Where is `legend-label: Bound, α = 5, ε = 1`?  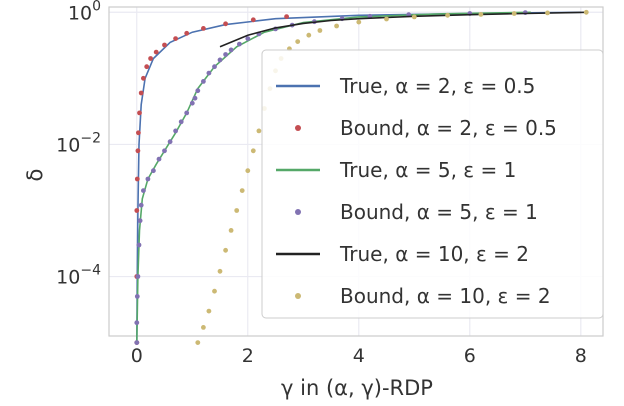
legend-label: Bound, α = 5, ε = 1 is located at coordinates (439, 212).